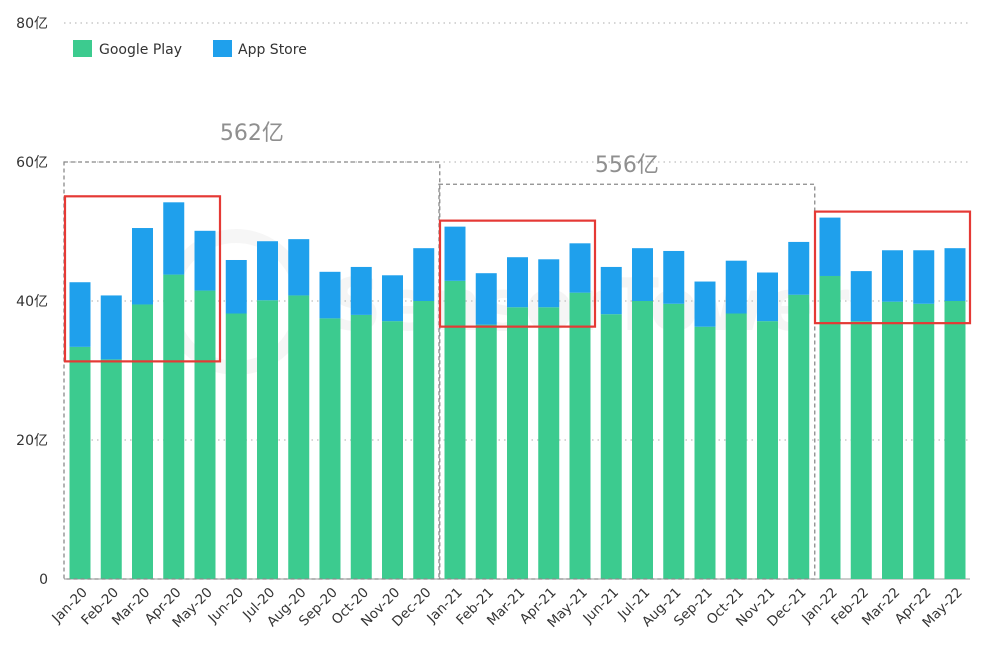 The width and height of the screenshot is (995, 656). I want to click on y-tick-label: 20亿, so click(32, 441).